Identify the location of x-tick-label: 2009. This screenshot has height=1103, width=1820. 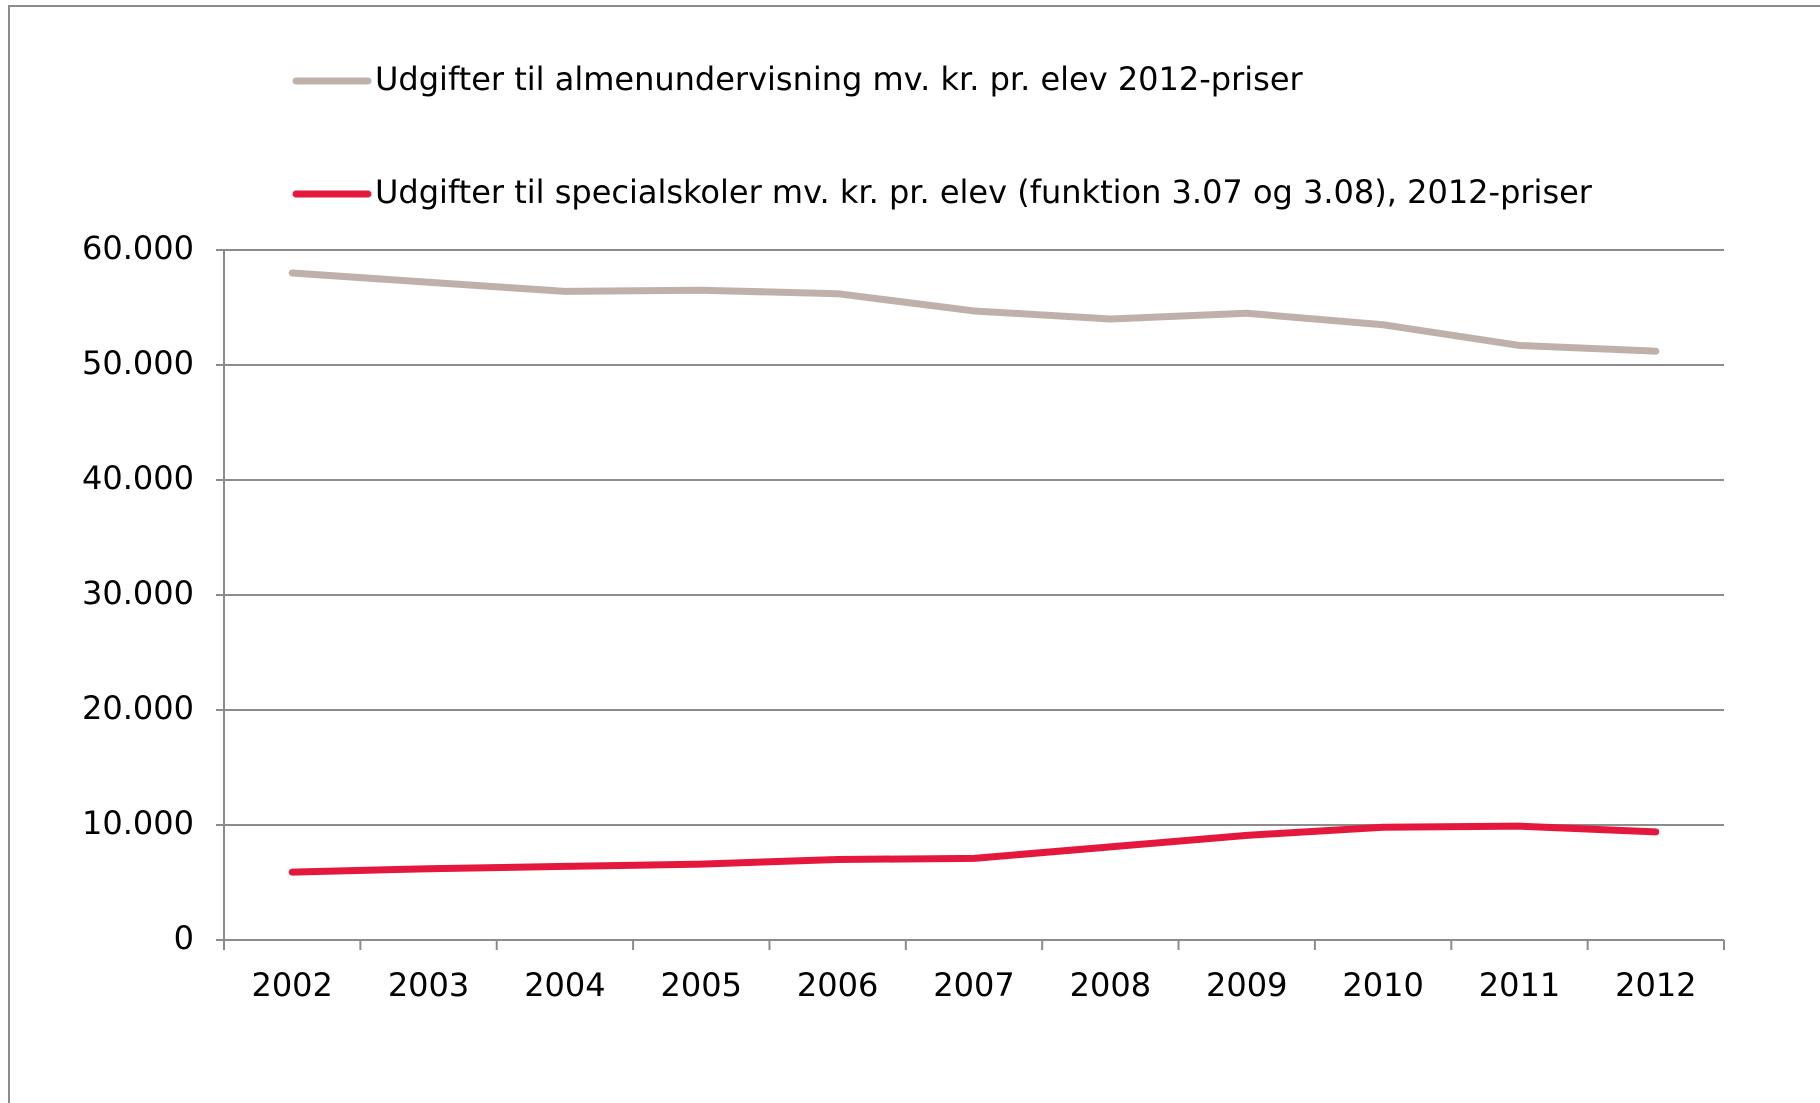
(1246, 985).